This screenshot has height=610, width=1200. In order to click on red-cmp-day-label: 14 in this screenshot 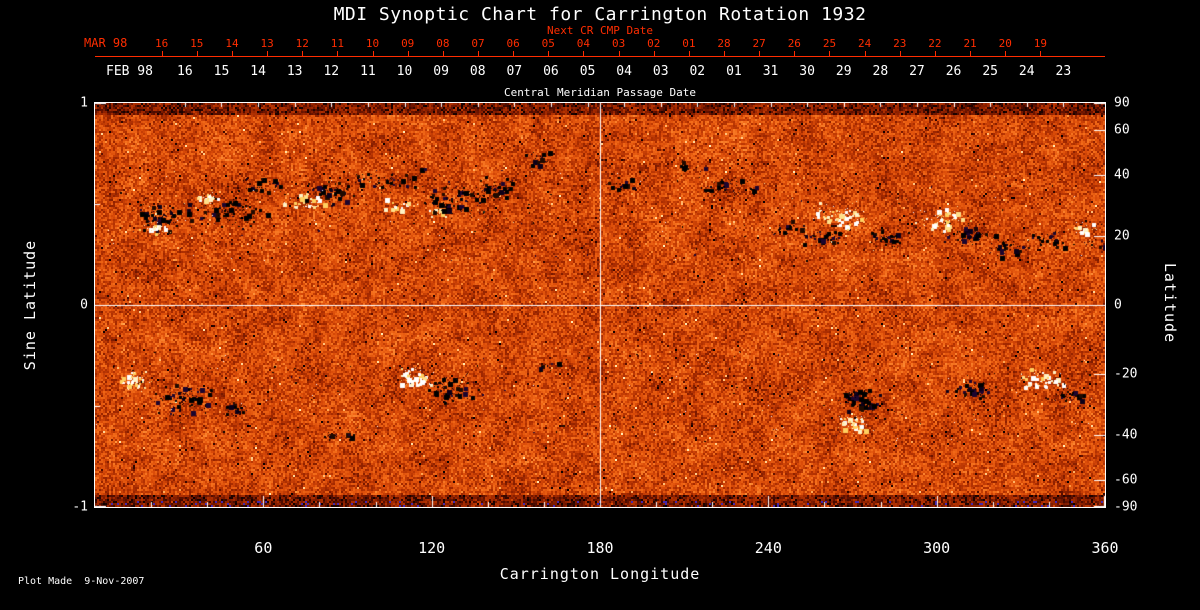, I will do `click(232, 43)`.